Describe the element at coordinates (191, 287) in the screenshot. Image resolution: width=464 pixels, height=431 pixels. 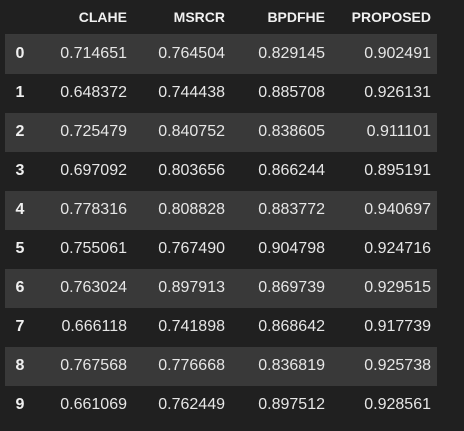
I see `cell-msrcr: 0.897913` at that location.